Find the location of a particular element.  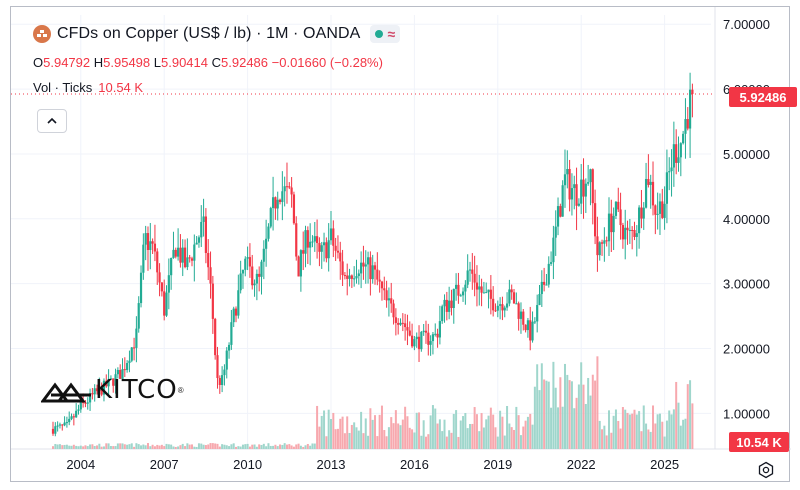

symbol-title: CFDs on Copper (US$ / lb) · 1M · OANDA is located at coordinates (209, 33).